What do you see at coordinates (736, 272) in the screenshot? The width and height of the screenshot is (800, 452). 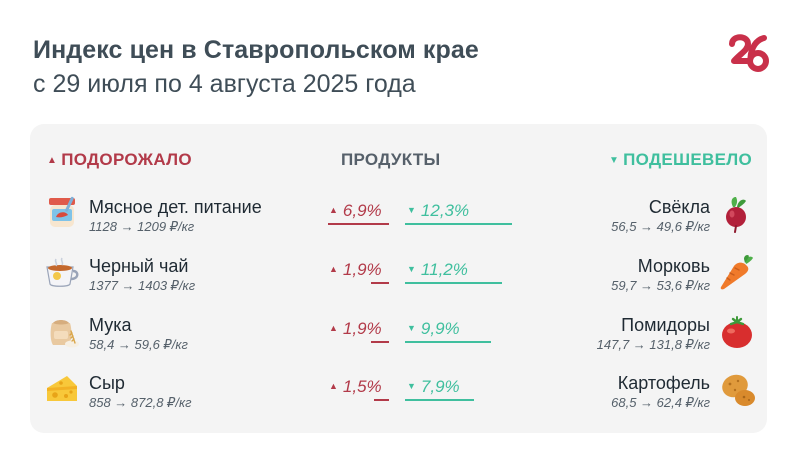 I see `carrot-icon` at bounding box center [736, 272].